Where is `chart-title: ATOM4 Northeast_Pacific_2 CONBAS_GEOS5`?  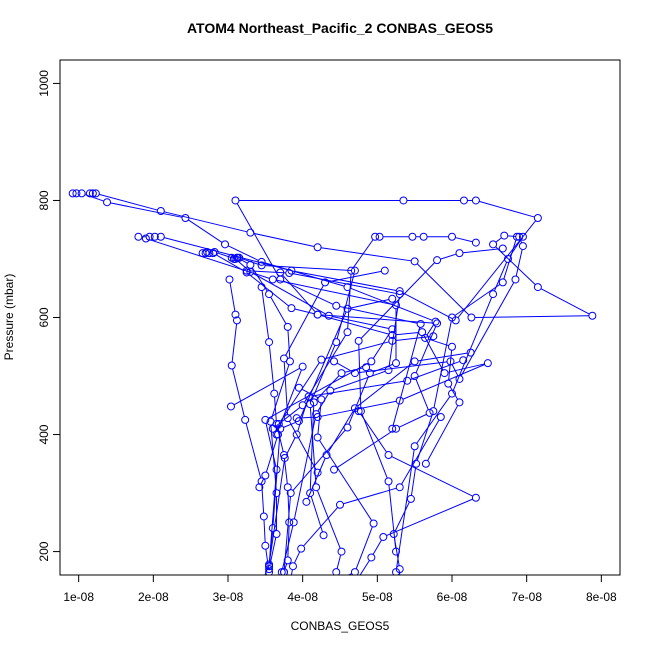
chart-title: ATOM4 Northeast_Pacific_2 CONBAS_GEOS5 is located at coordinates (340, 28).